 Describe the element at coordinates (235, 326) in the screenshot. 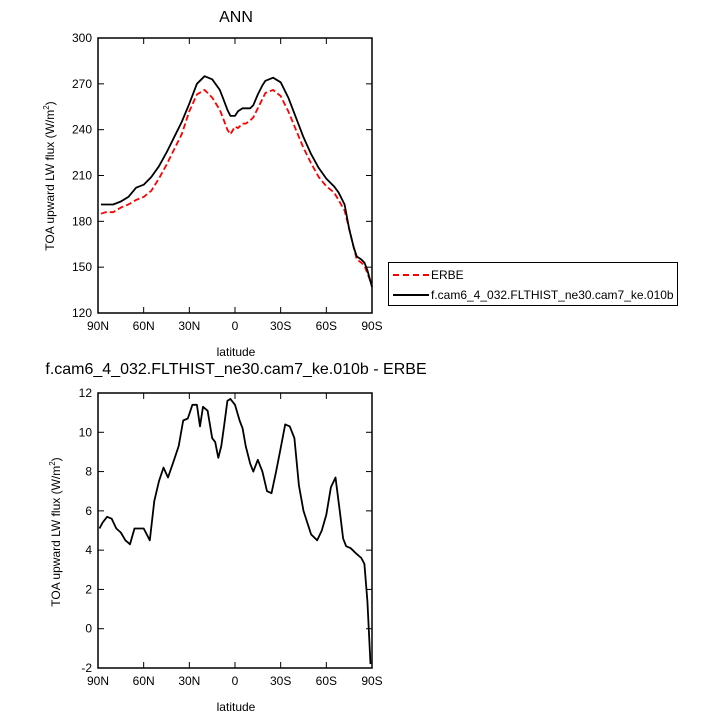

I see `top-x-tick-label: 0` at that location.